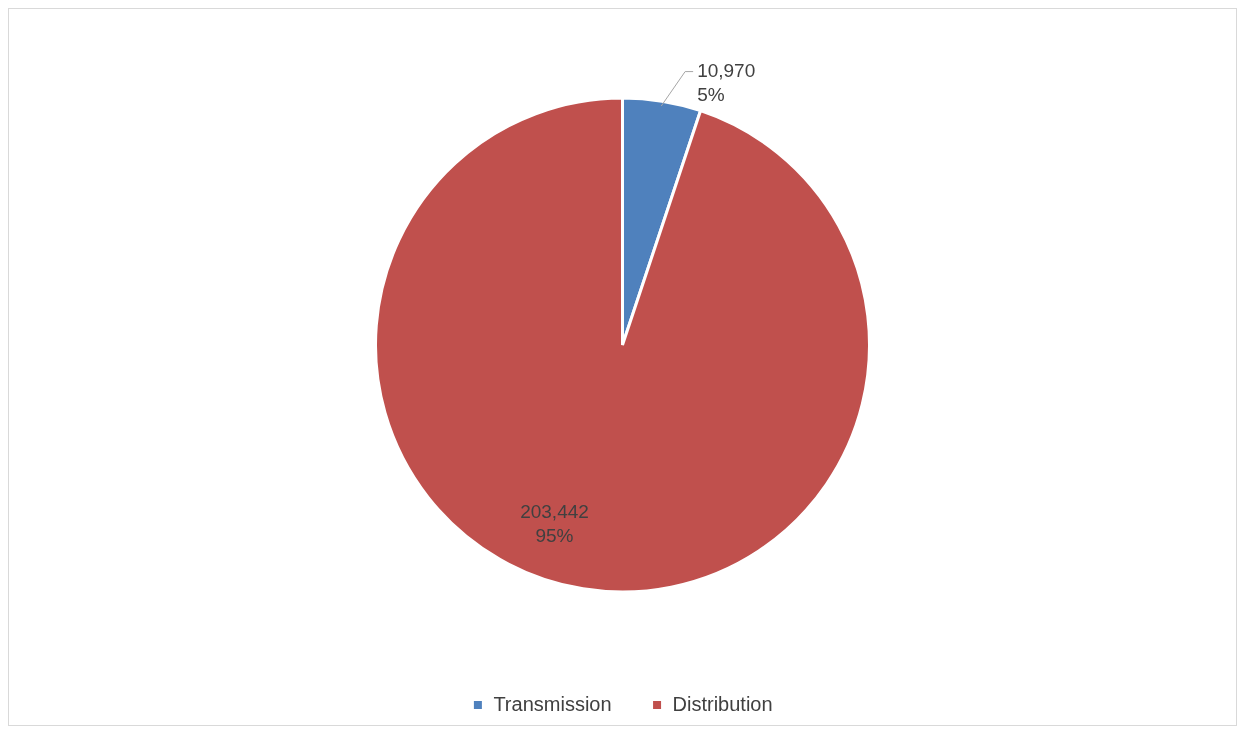  Describe the element at coordinates (554, 524) in the screenshot. I see `data-label: 203,442 95%` at that location.